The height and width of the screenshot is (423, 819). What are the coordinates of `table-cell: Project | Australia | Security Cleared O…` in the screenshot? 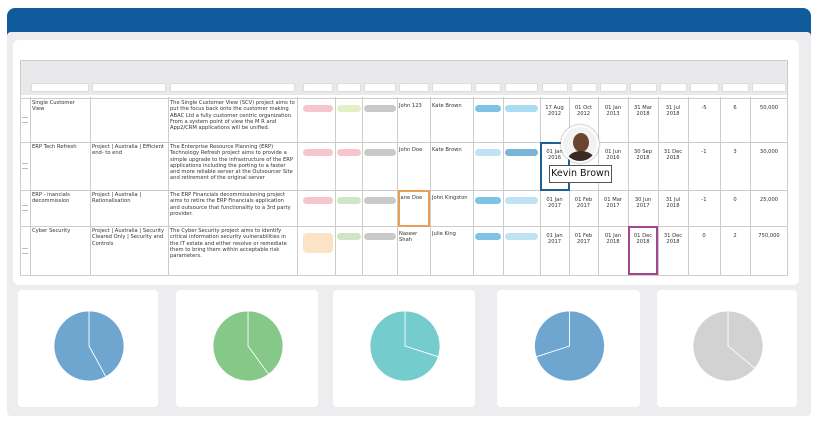 It's located at (128, 237).